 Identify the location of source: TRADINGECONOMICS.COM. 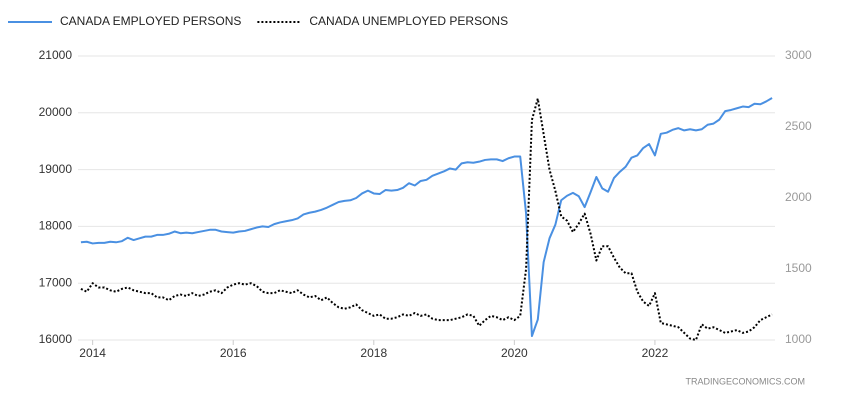
(745, 381).